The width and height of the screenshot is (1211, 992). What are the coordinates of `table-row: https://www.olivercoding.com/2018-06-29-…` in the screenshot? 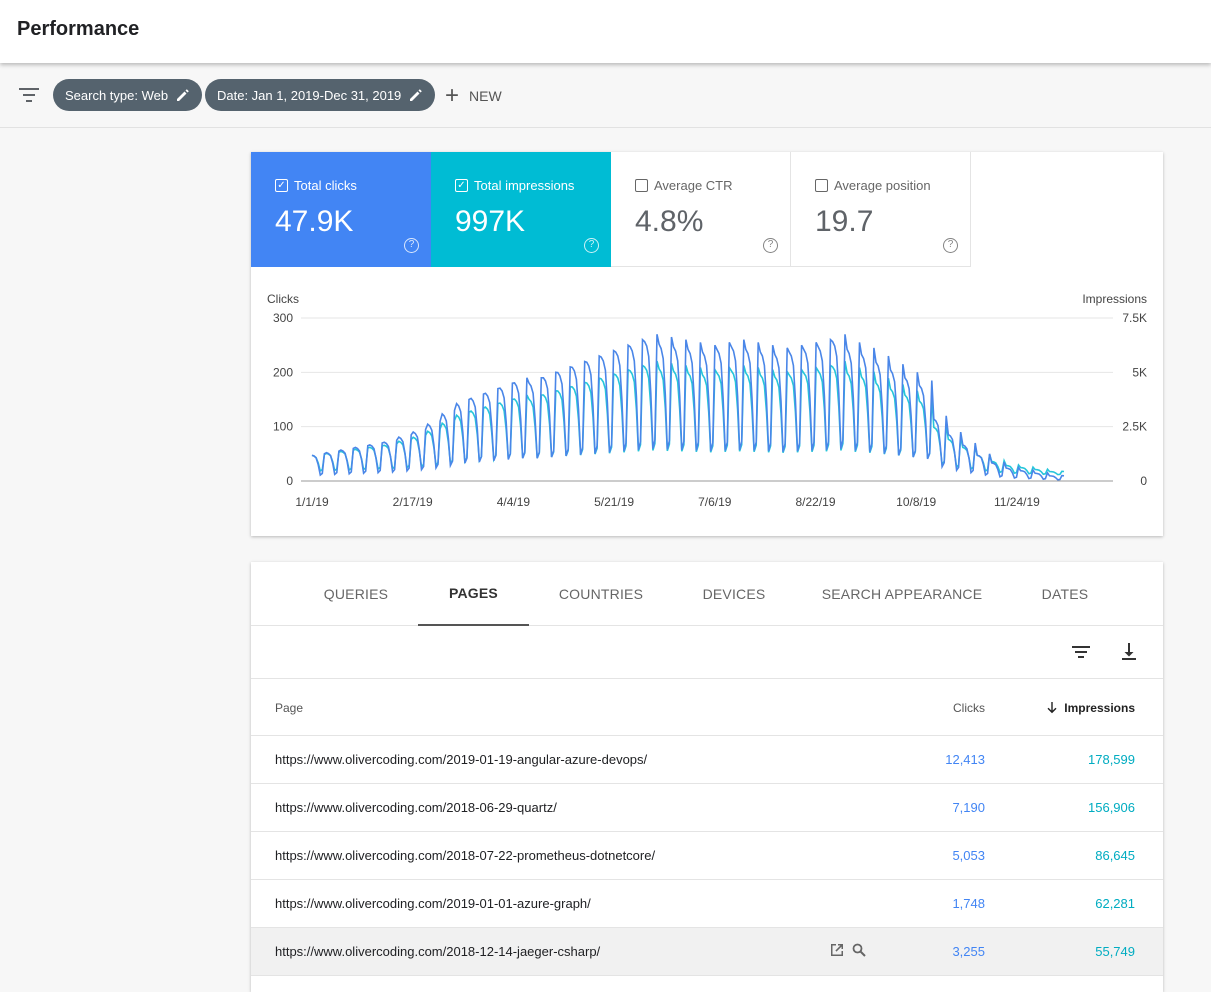 It's located at (707, 808).